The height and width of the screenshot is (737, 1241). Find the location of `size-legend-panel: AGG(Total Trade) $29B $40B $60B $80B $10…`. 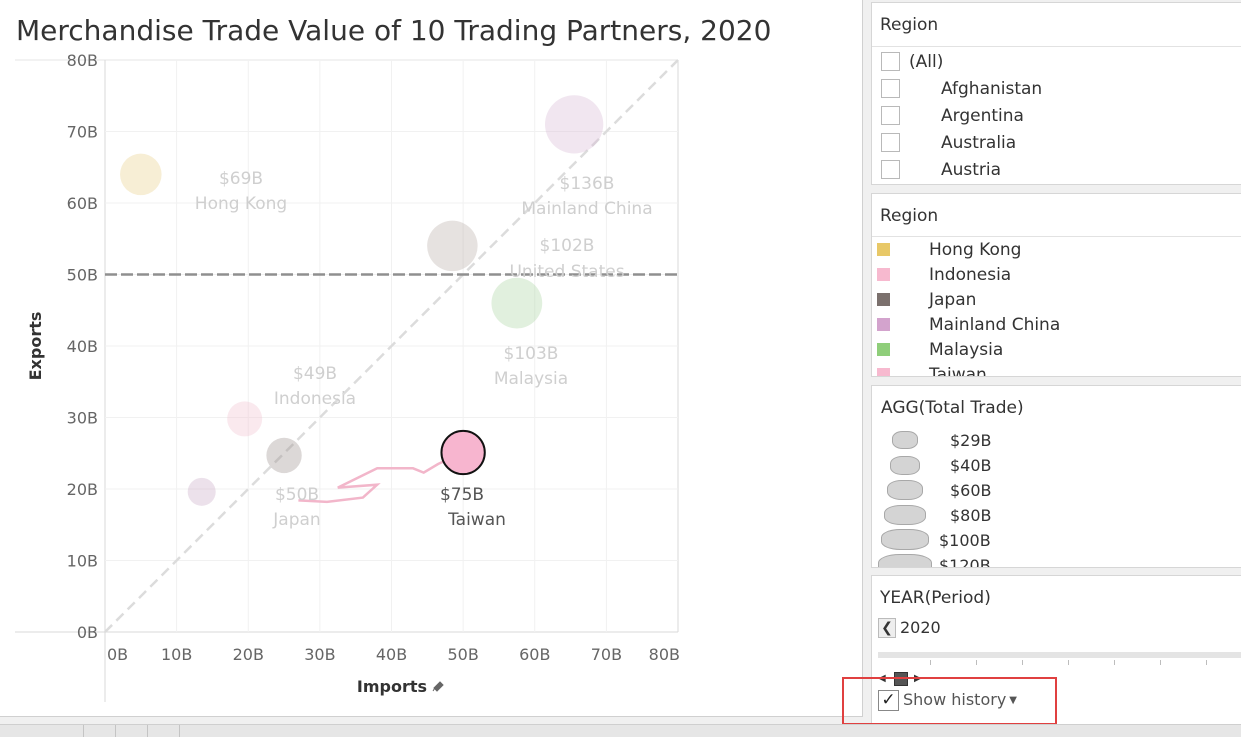

size-legend-panel: AGG(Total Trade) $29B $40B $60B $80B $10… is located at coordinates (1056, 476).